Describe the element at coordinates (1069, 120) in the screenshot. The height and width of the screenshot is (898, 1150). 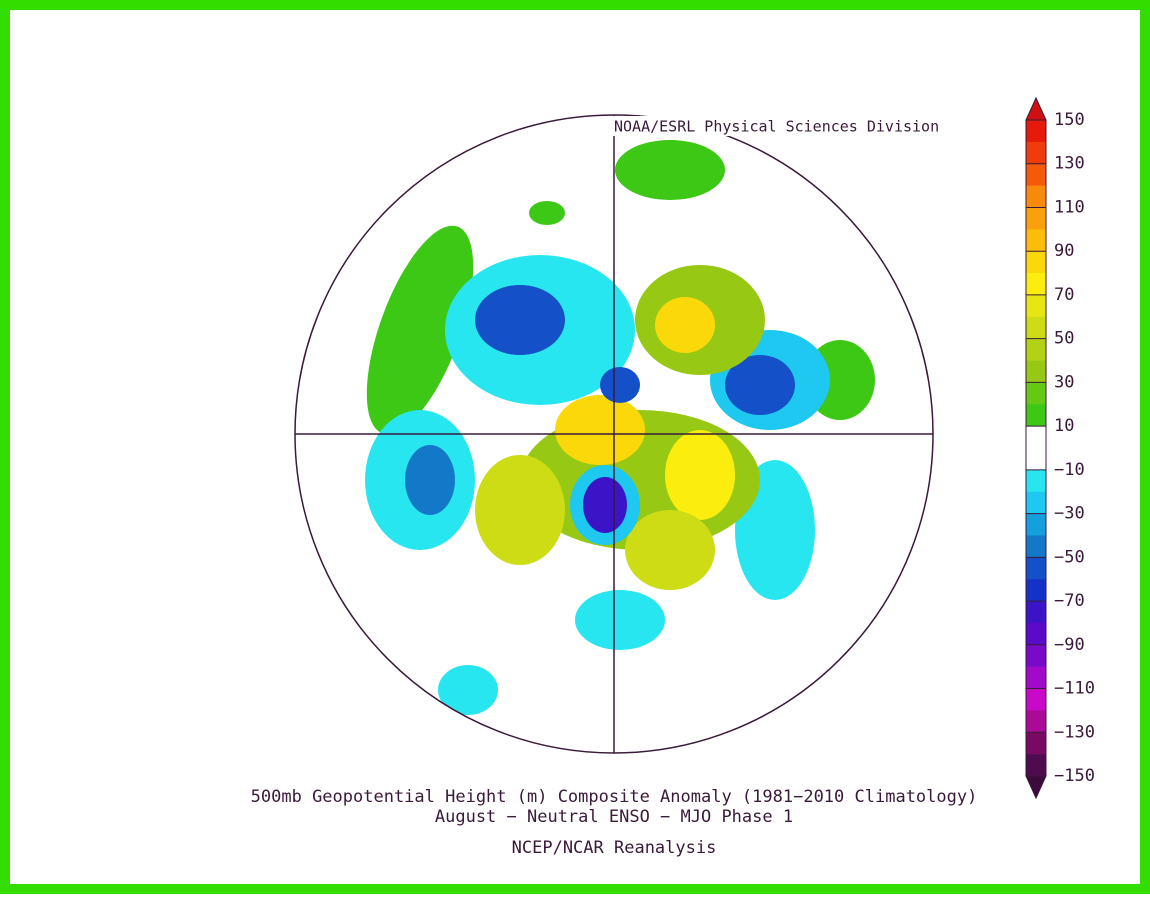
I see `colorbar-label: 150` at that location.